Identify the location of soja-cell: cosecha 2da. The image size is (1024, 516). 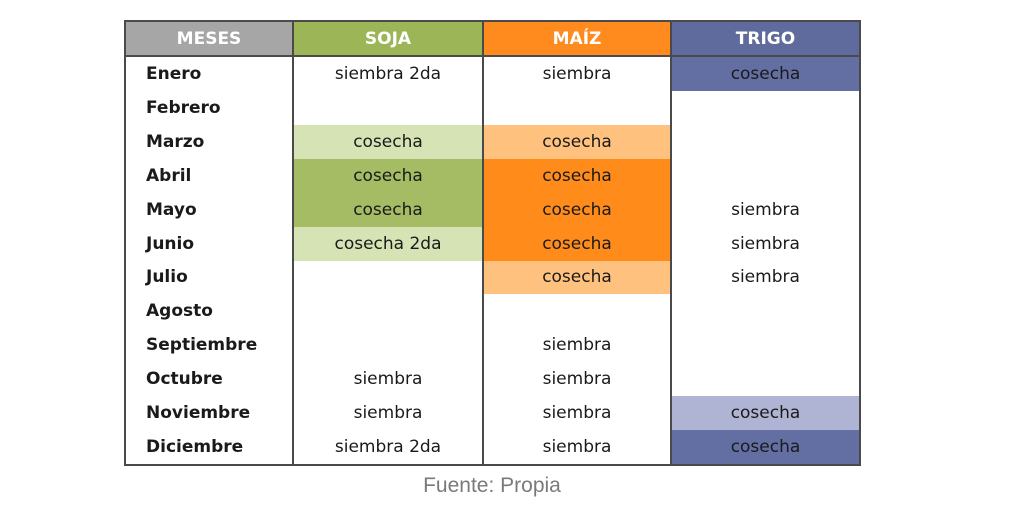
(389, 243).